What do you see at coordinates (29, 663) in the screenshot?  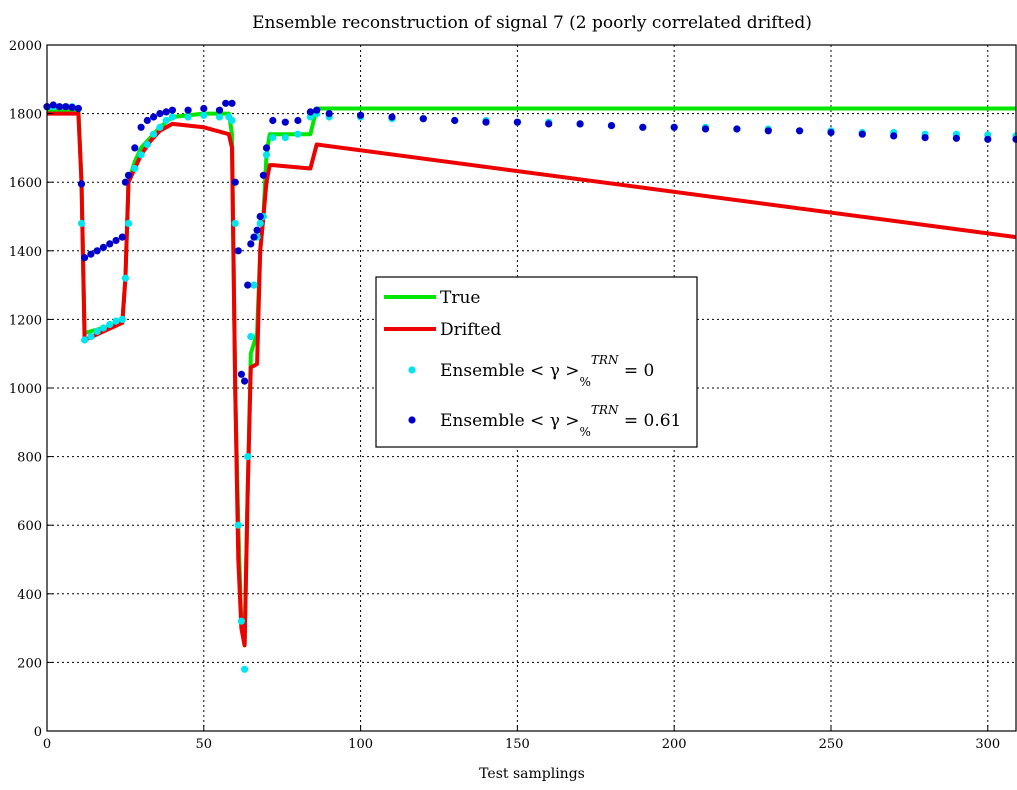 I see `y-tick-label: 200` at bounding box center [29, 663].